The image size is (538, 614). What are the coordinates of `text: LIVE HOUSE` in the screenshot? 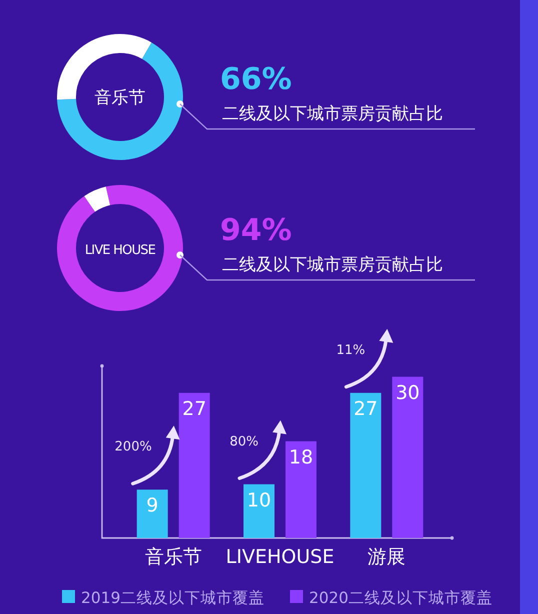 It's located at (120, 250).